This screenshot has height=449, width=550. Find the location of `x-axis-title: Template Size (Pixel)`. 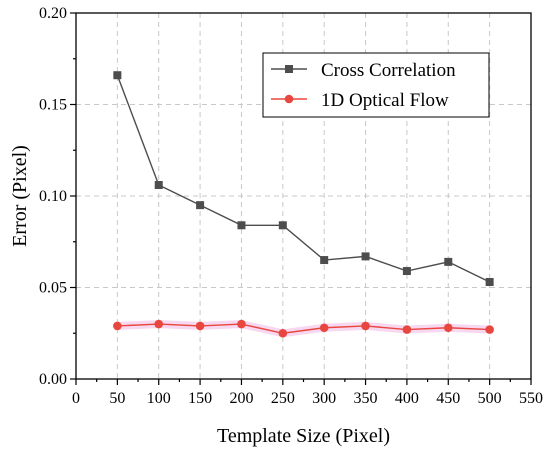

x-axis-title: Template Size (Pixel) is located at coordinates (303, 436).